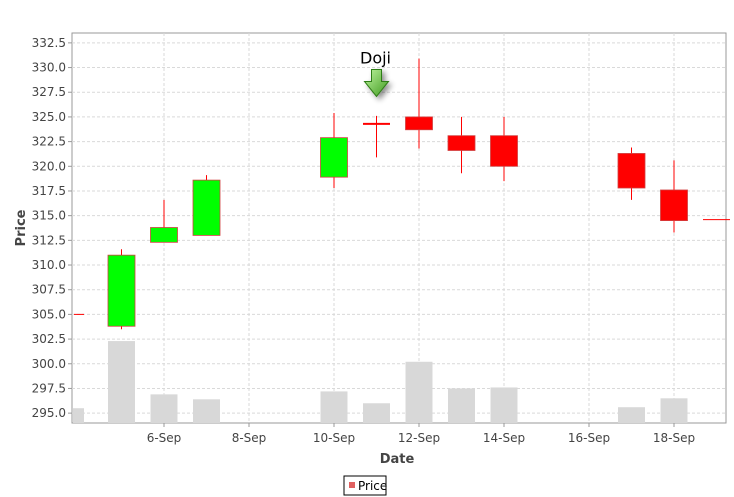  What do you see at coordinates (49, 191) in the screenshot?
I see `y-tick-label: 317.5` at bounding box center [49, 191].